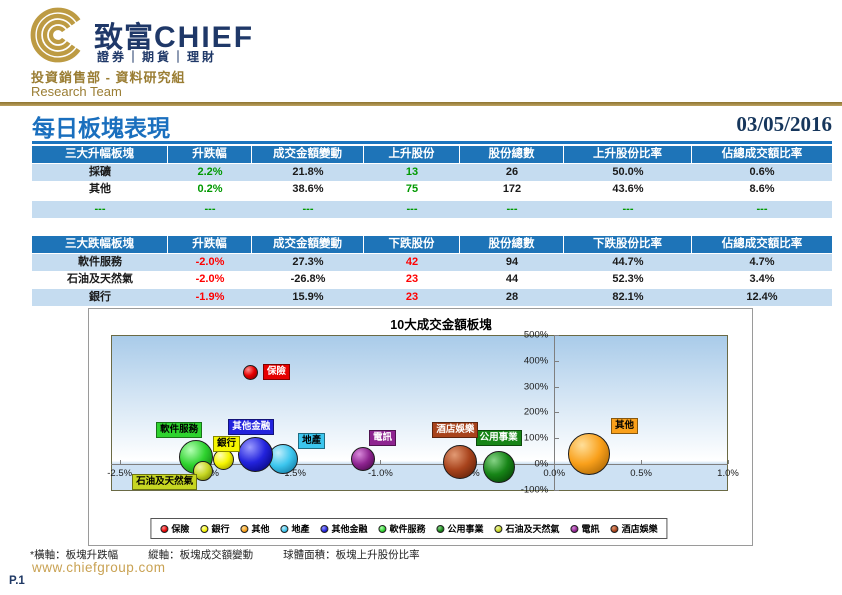  I want to click on table-cell: 其他, so click(100, 189).